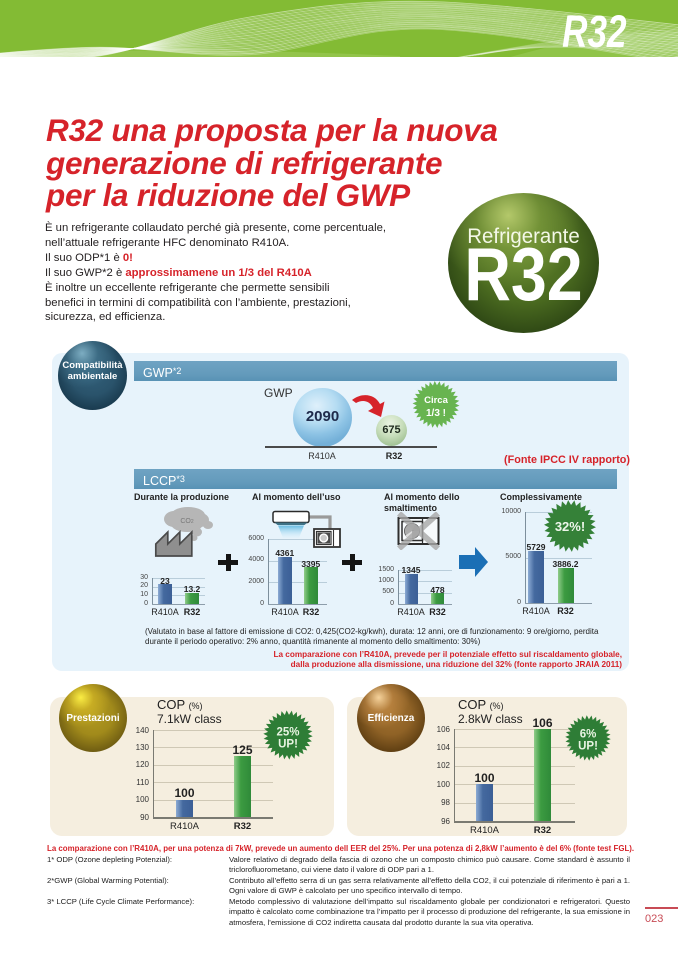 This screenshot has width=678, height=959. I want to click on svg-text: 1/3 !, so click(436, 413).